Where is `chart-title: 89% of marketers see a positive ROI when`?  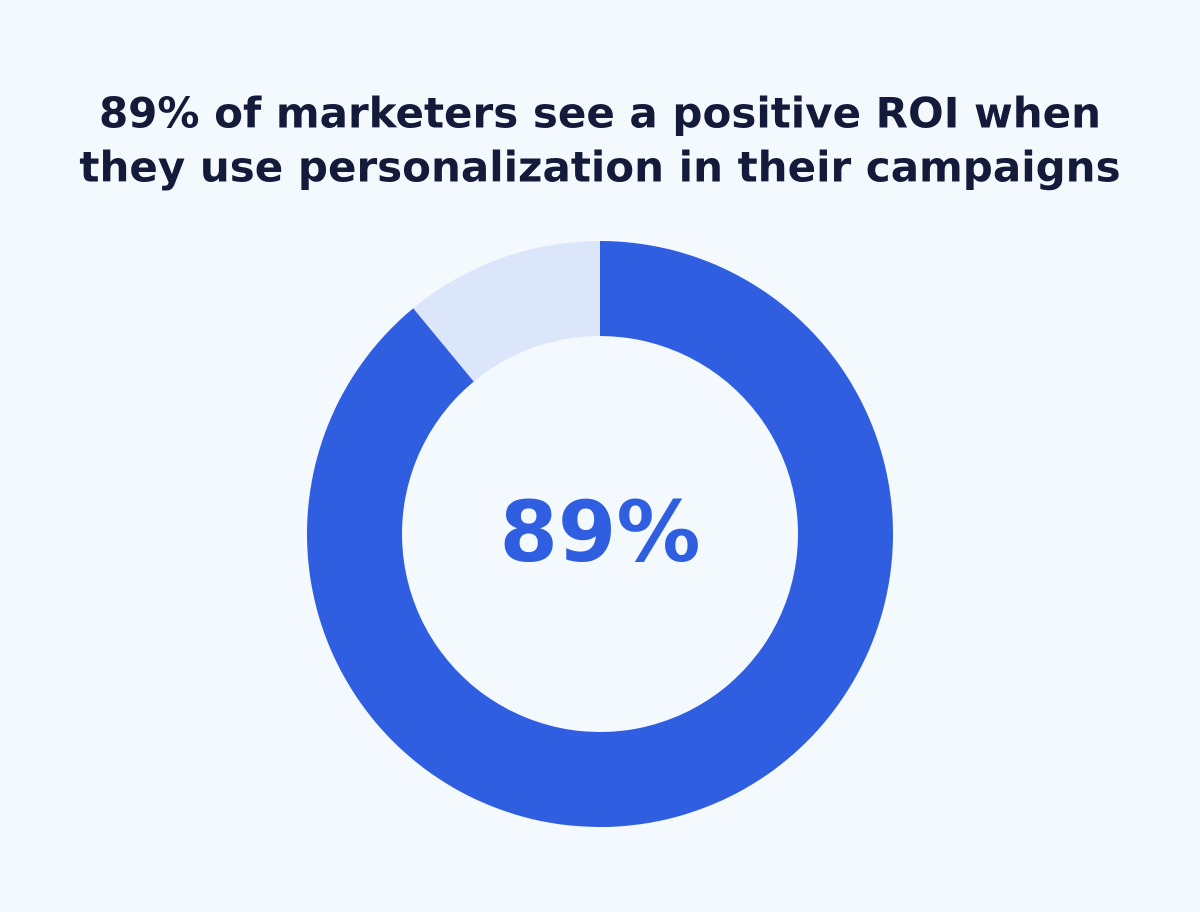
chart-title: 89% of marketers see a positive ROI when is located at coordinates (600, 113).